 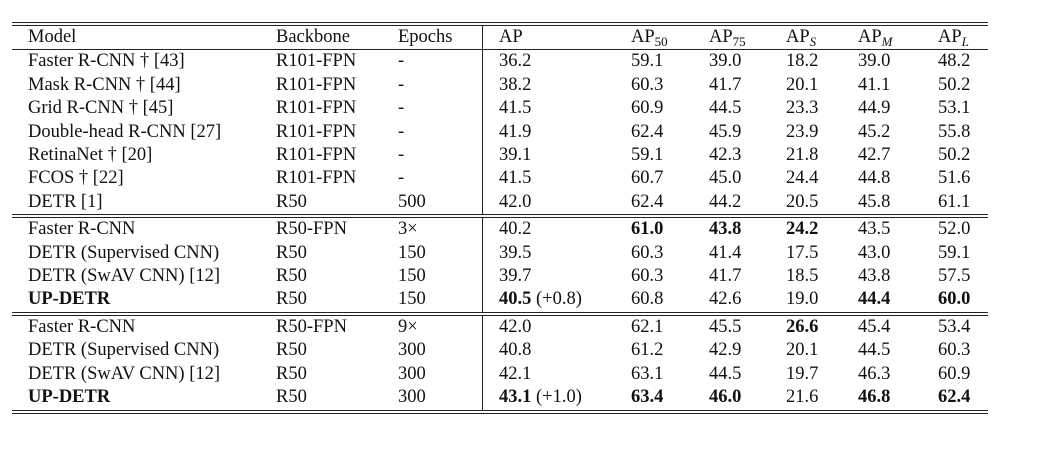 I want to click on cell-aps-value: 21.6, so click(x=802, y=397).